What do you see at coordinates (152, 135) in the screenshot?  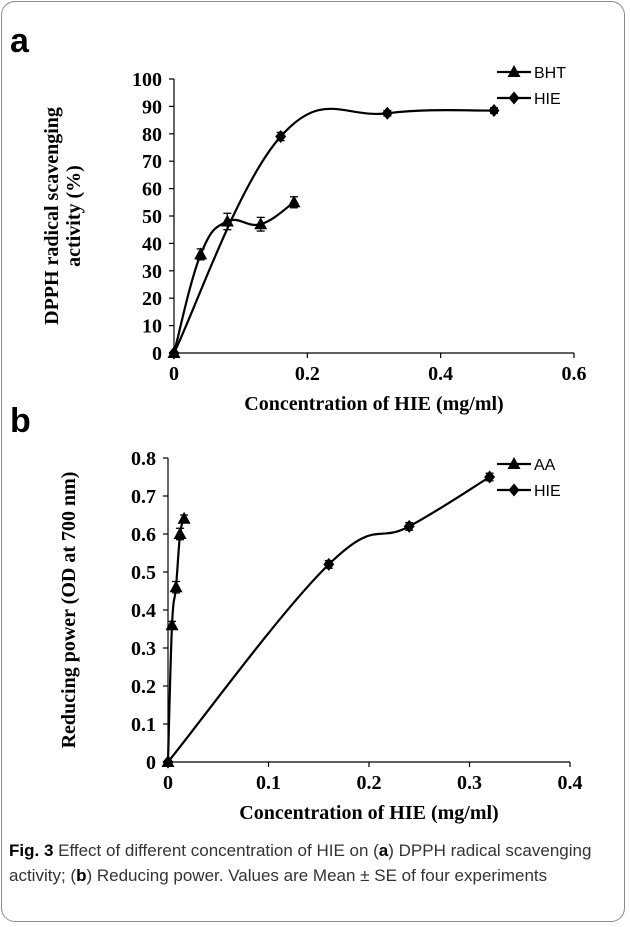 I see `y-tick-label: 80` at bounding box center [152, 135].